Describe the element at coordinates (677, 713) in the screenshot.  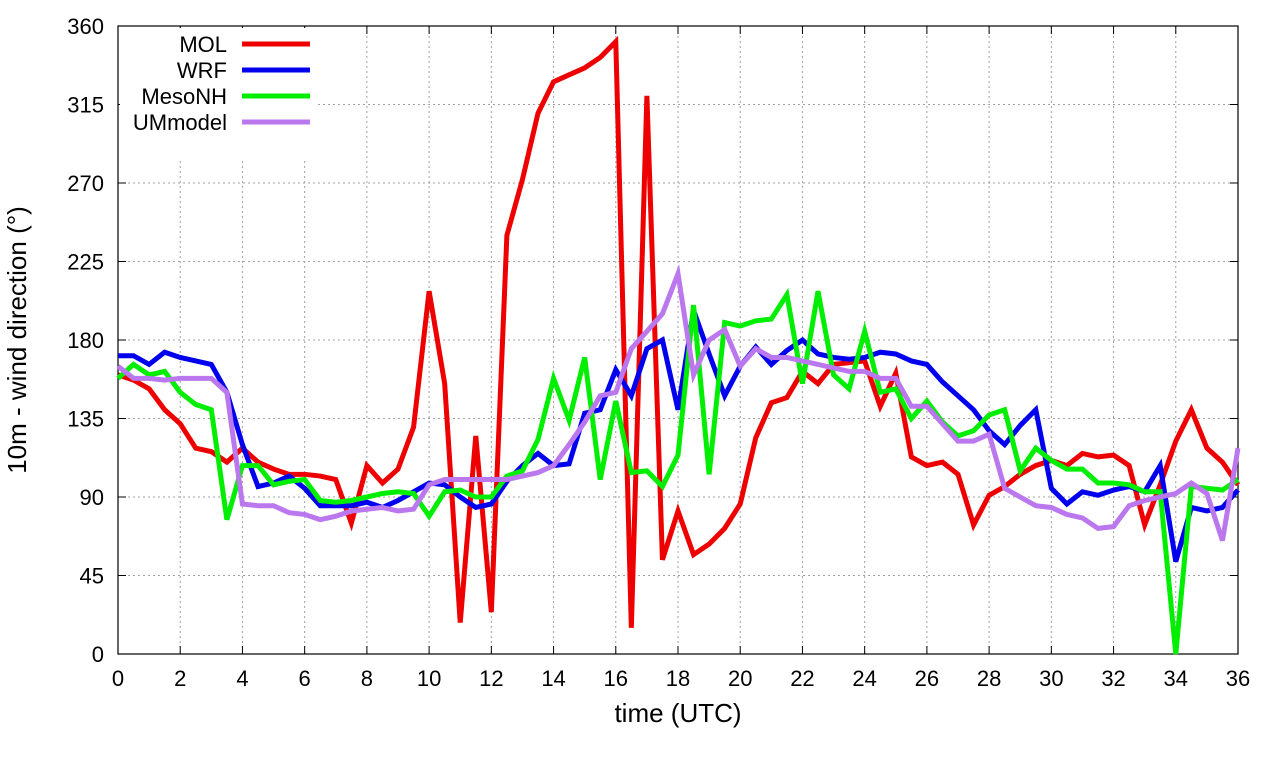
I see `x-axis-label: time (UTC)` at that location.